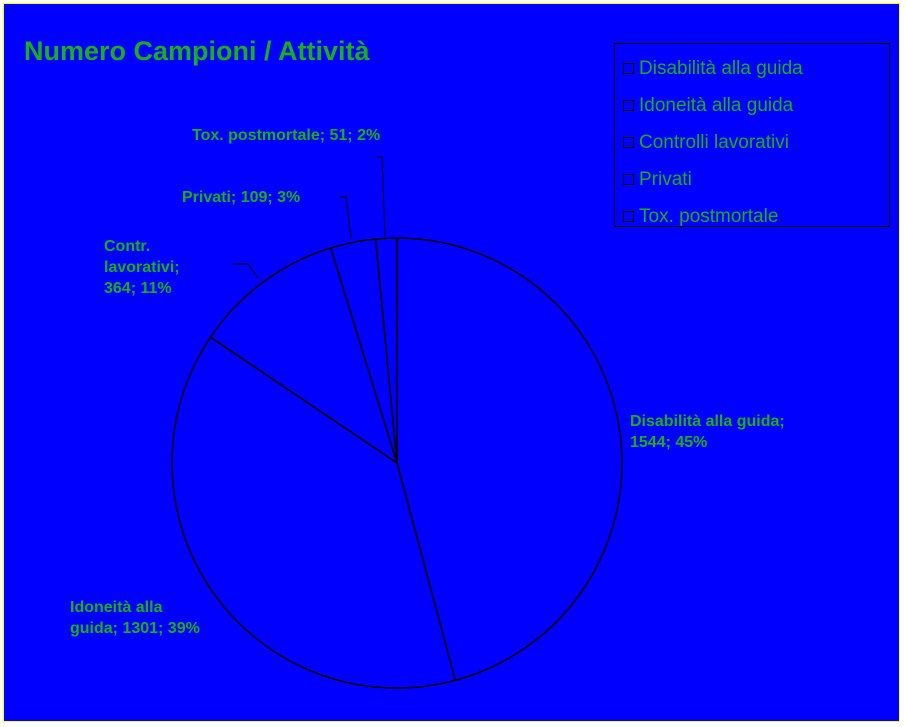 This screenshot has width=905, height=727. I want to click on legend-item-idoneita: Idoneità alla guida, so click(752, 105).